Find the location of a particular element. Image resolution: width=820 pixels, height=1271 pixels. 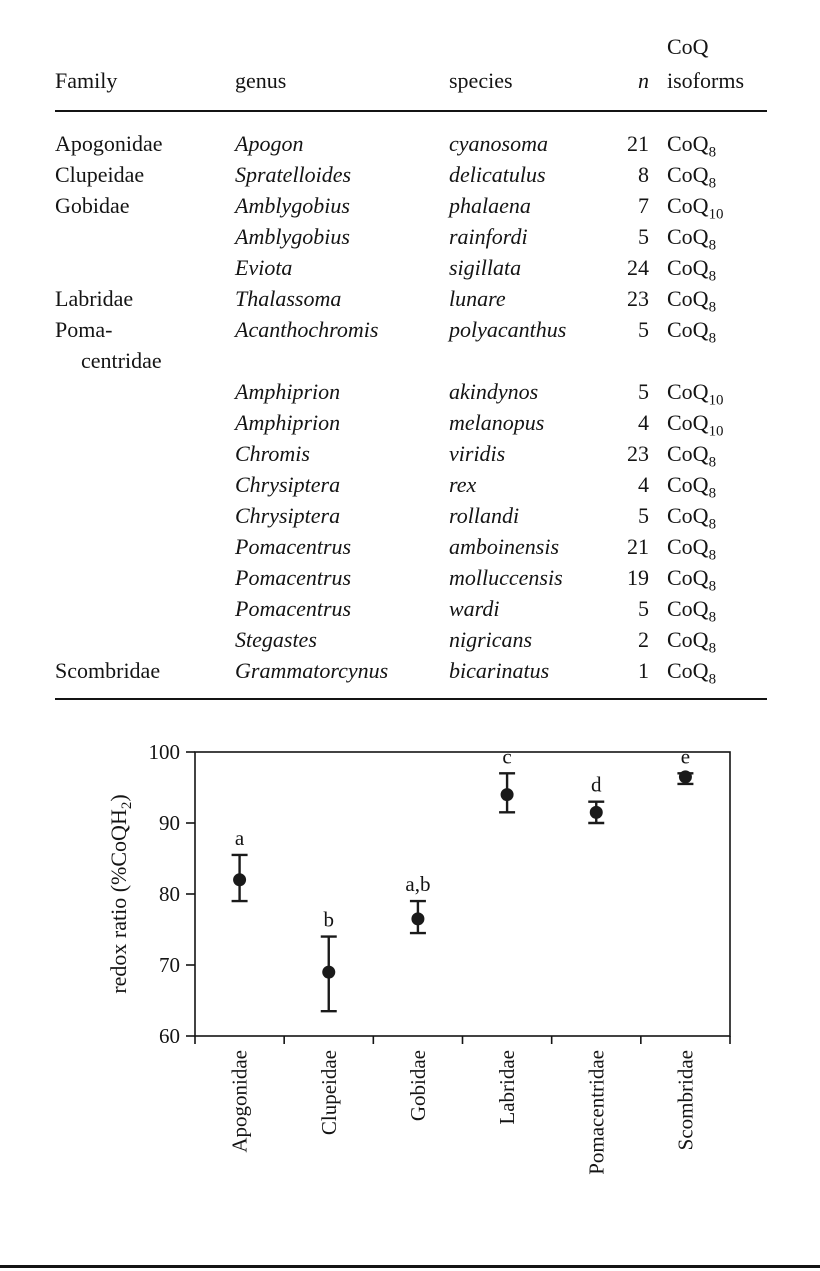

n-cell: 21 is located at coordinates (638, 546).